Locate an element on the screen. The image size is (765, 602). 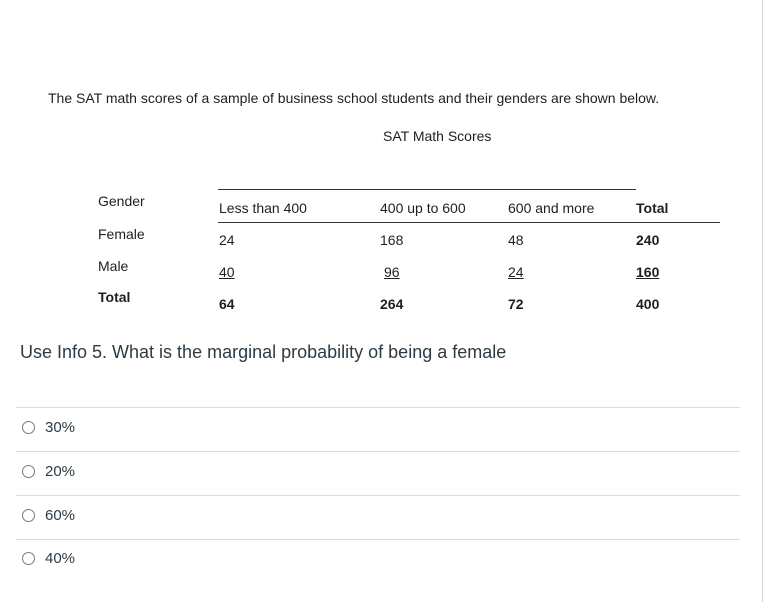
table-title: SAT Math Scores is located at coordinates (437, 136).